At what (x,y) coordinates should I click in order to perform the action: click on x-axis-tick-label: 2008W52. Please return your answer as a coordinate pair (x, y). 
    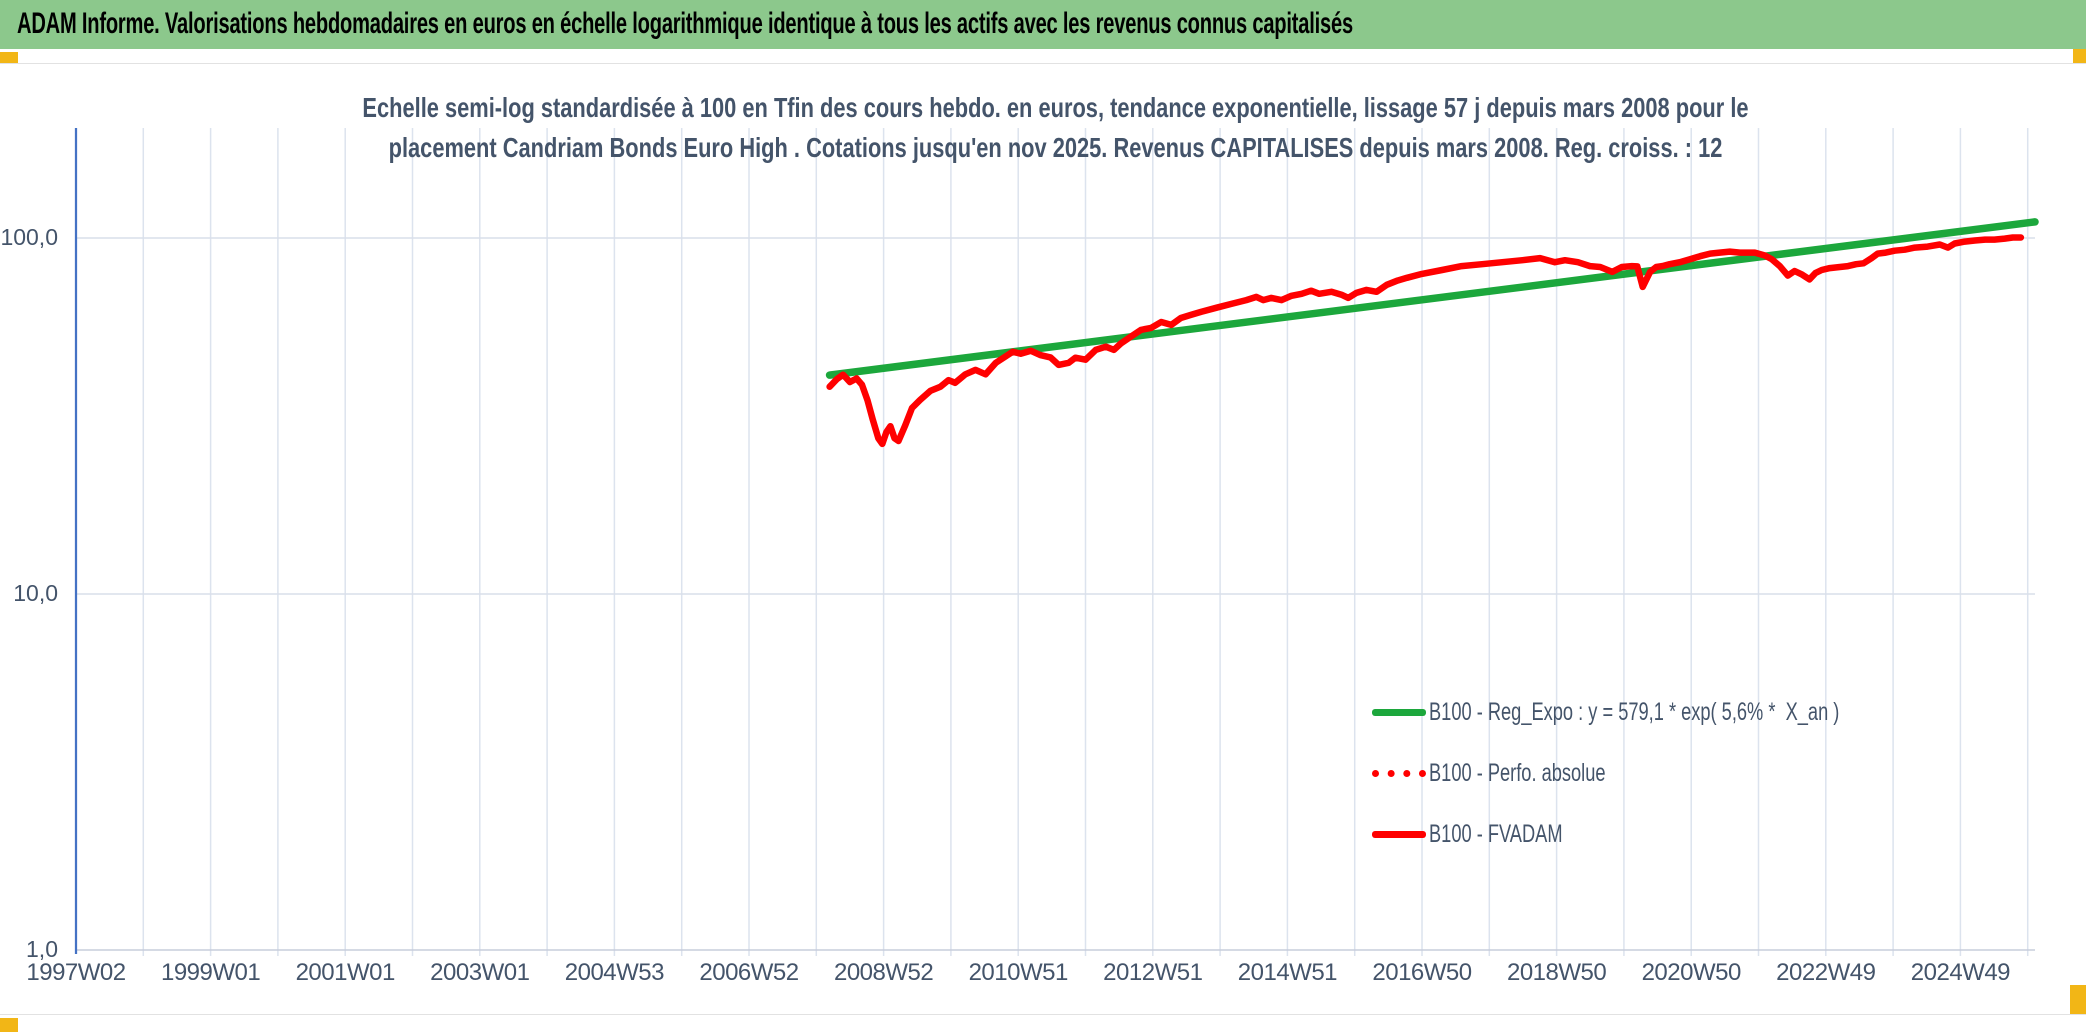
    Looking at the image, I should click on (883, 972).